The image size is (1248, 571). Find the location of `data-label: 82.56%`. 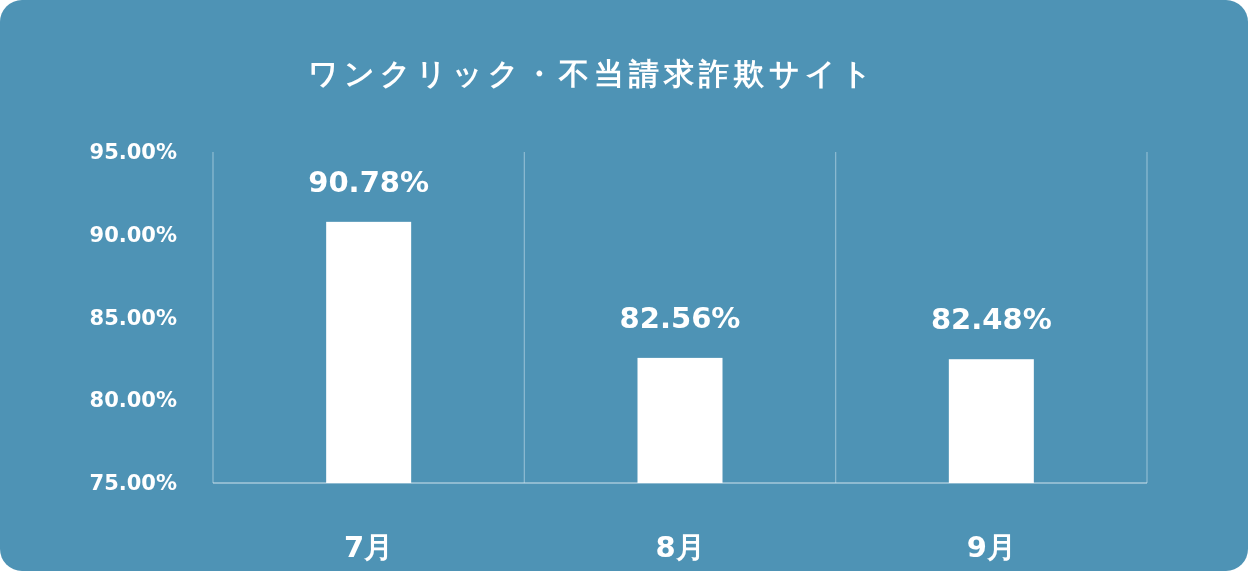

data-label: 82.56% is located at coordinates (680, 317).